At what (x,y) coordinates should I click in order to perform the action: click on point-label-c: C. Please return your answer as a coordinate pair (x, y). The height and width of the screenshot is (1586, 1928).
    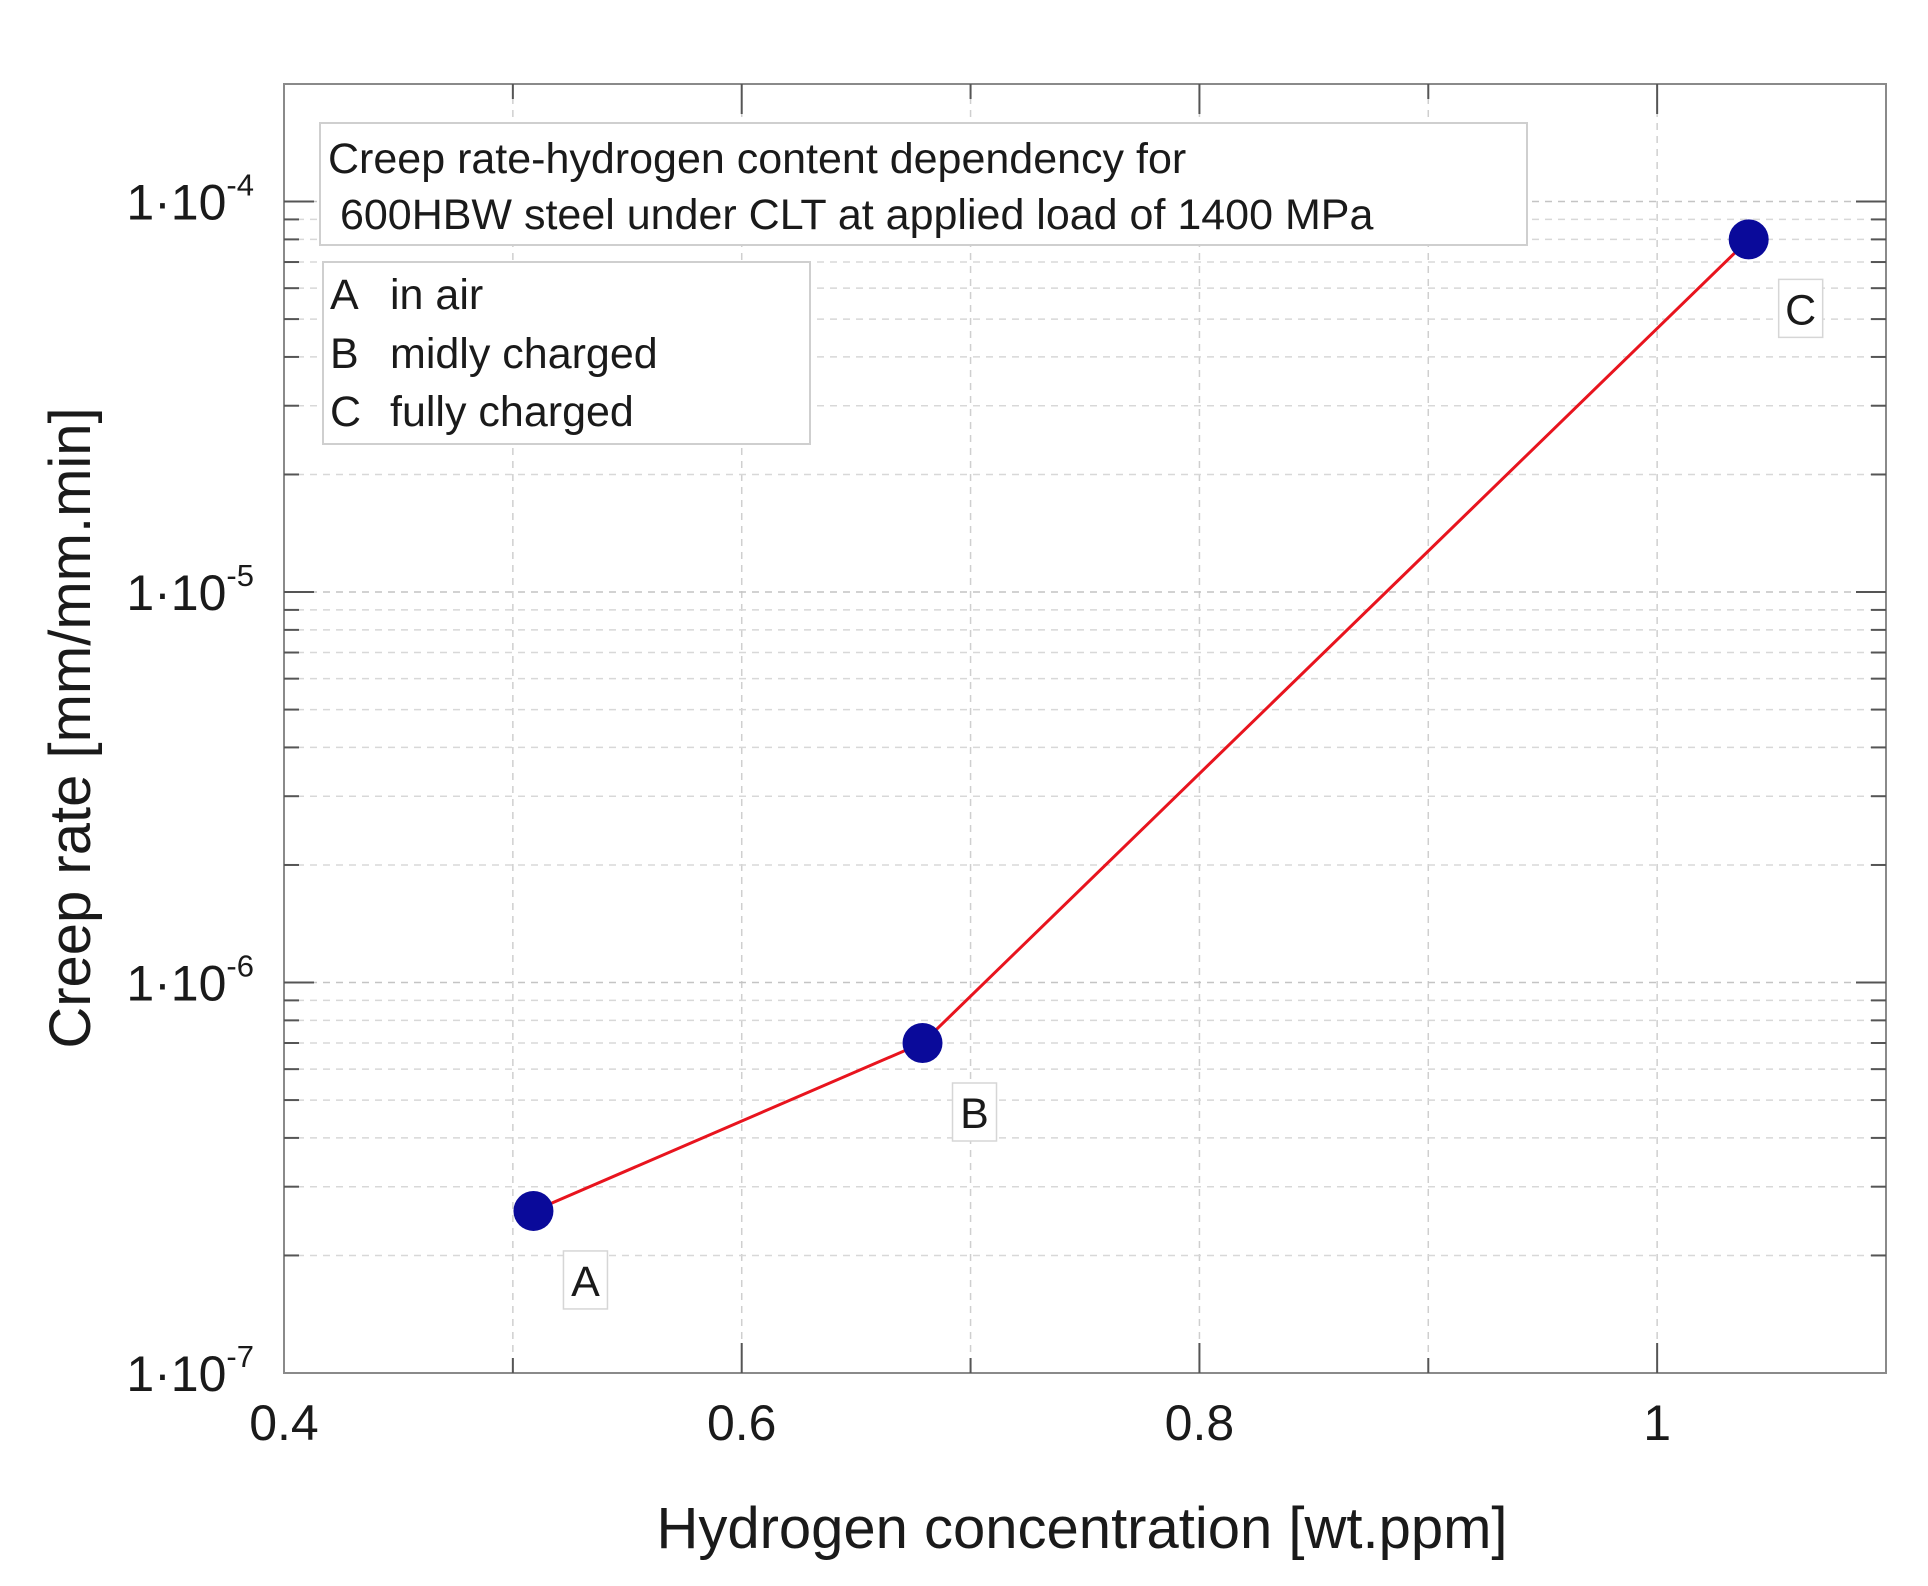
    Looking at the image, I should click on (1800, 308).